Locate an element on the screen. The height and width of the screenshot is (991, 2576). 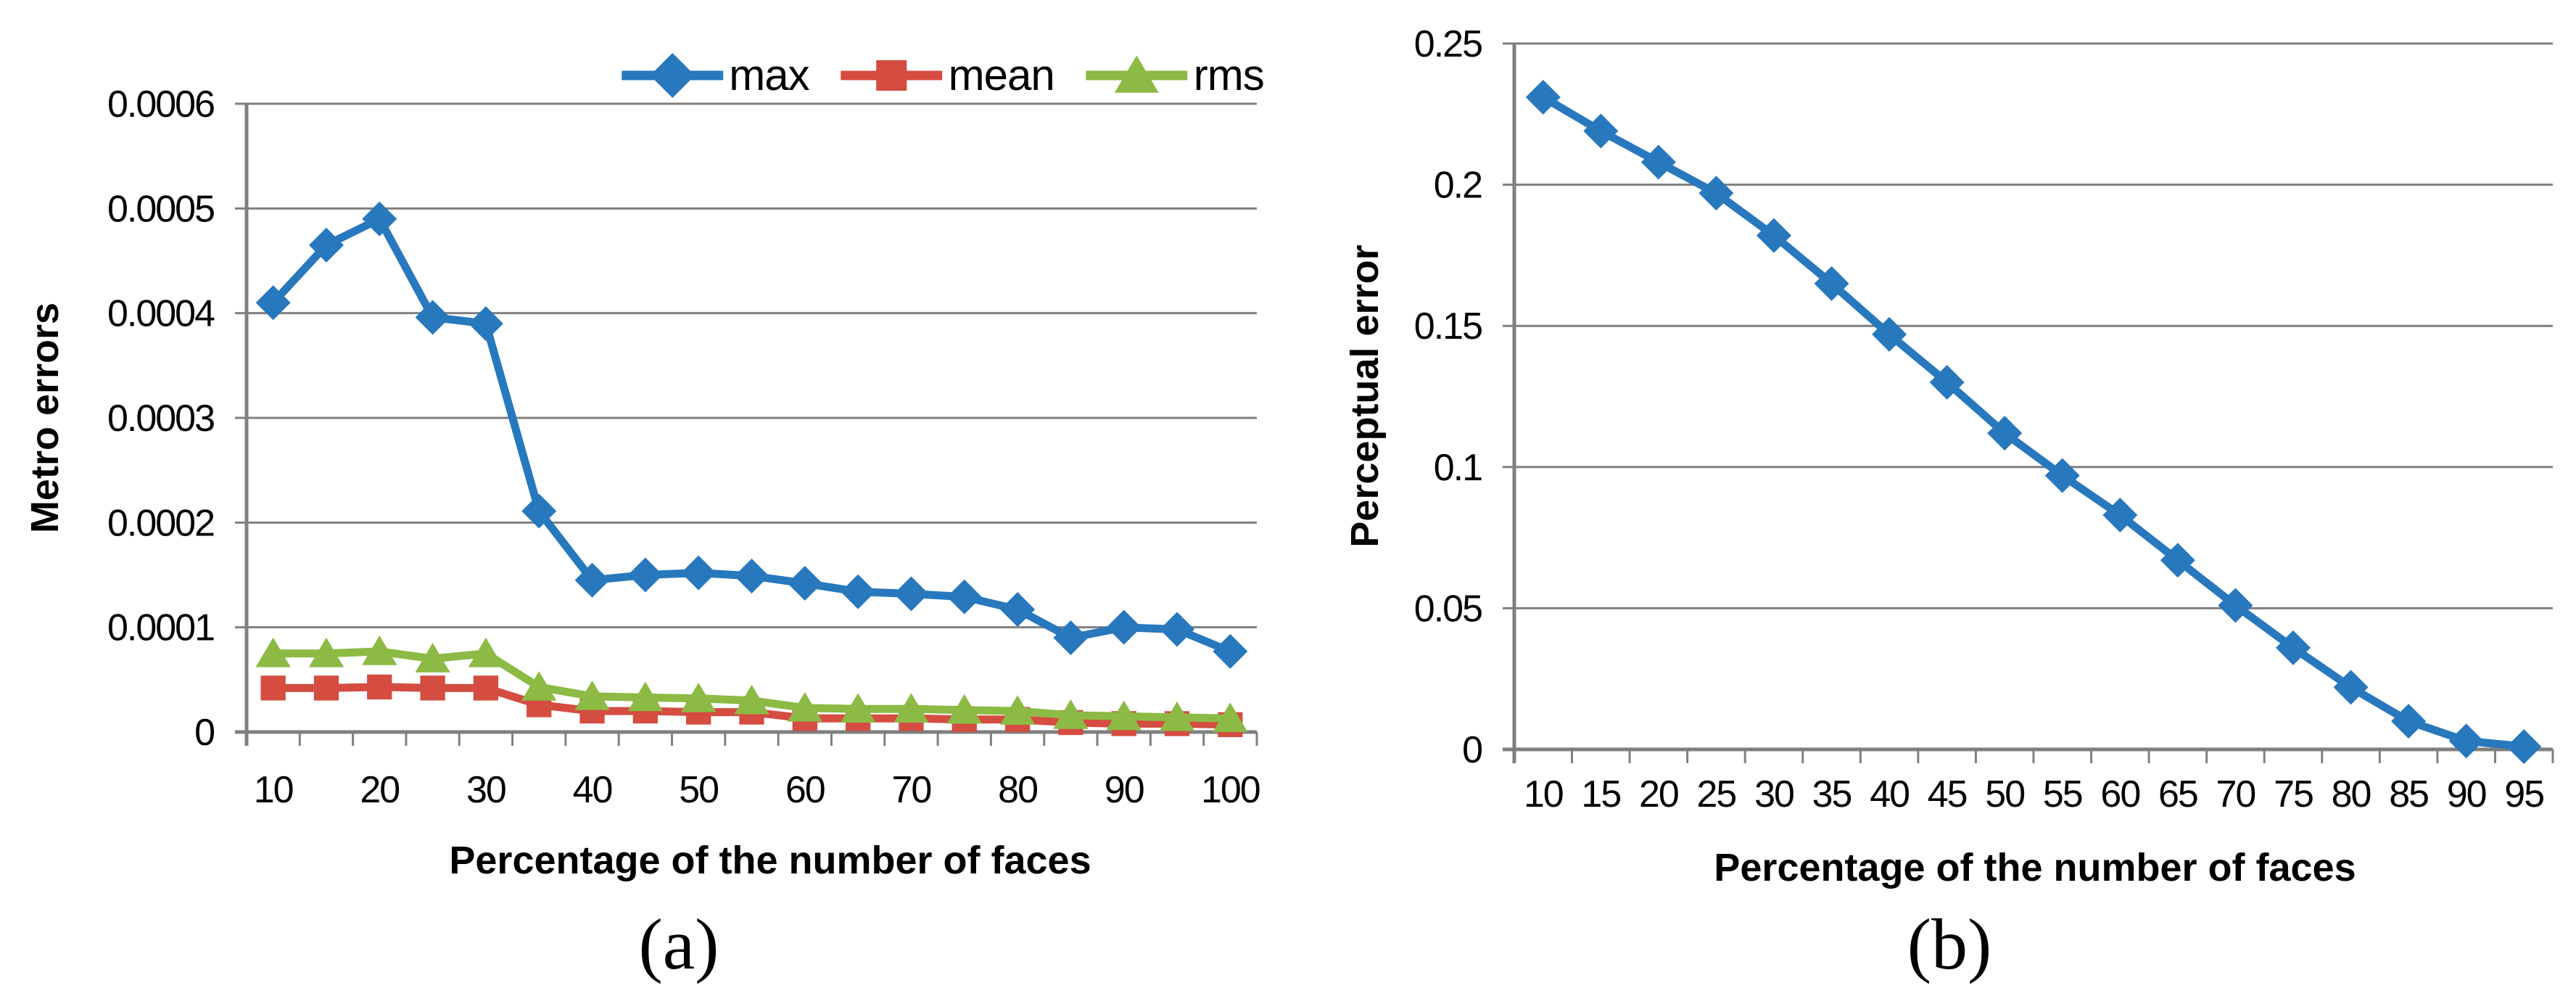
x-tick-label: 35 is located at coordinates (1832, 794).